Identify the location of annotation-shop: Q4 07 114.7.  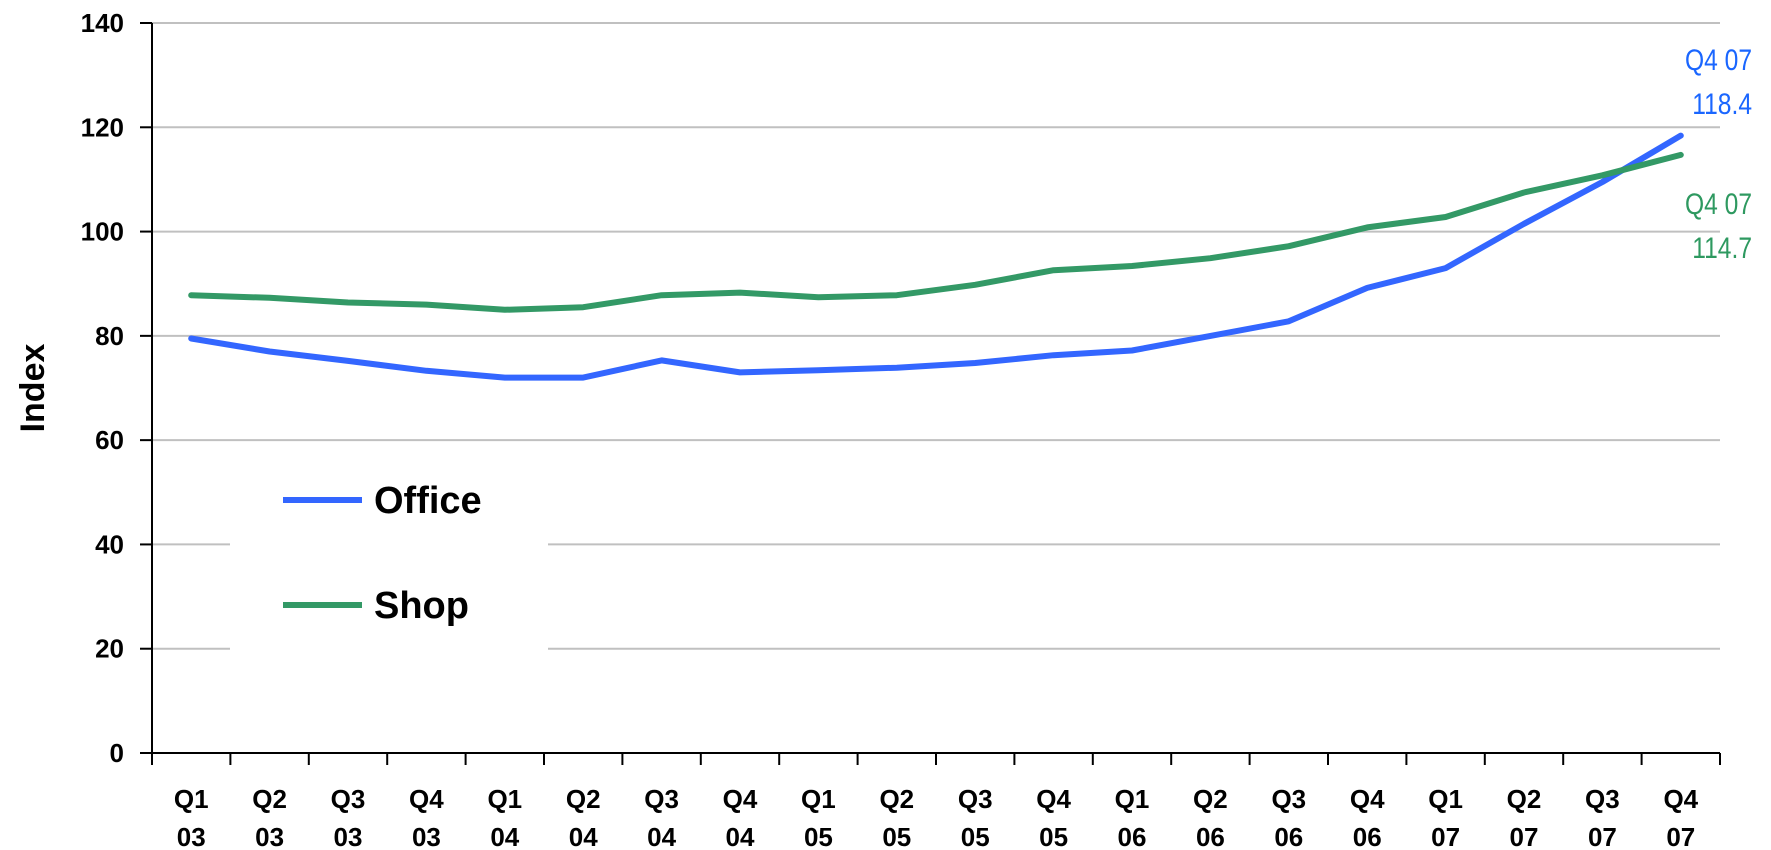
(1718, 226).